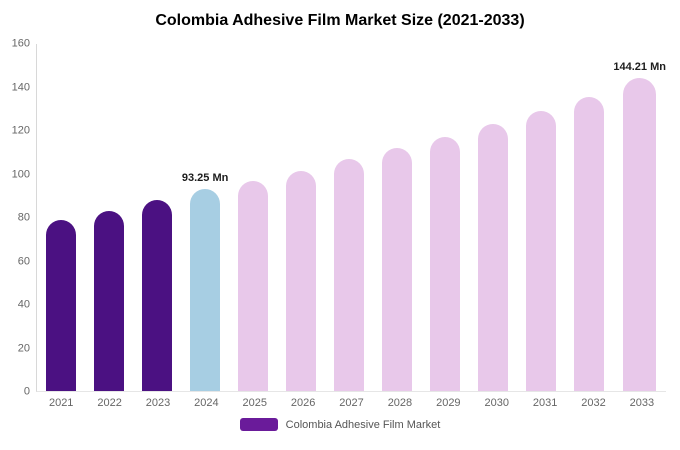 The height and width of the screenshot is (450, 680). What do you see at coordinates (301, 280) in the screenshot?
I see `bar-2026` at bounding box center [301, 280].